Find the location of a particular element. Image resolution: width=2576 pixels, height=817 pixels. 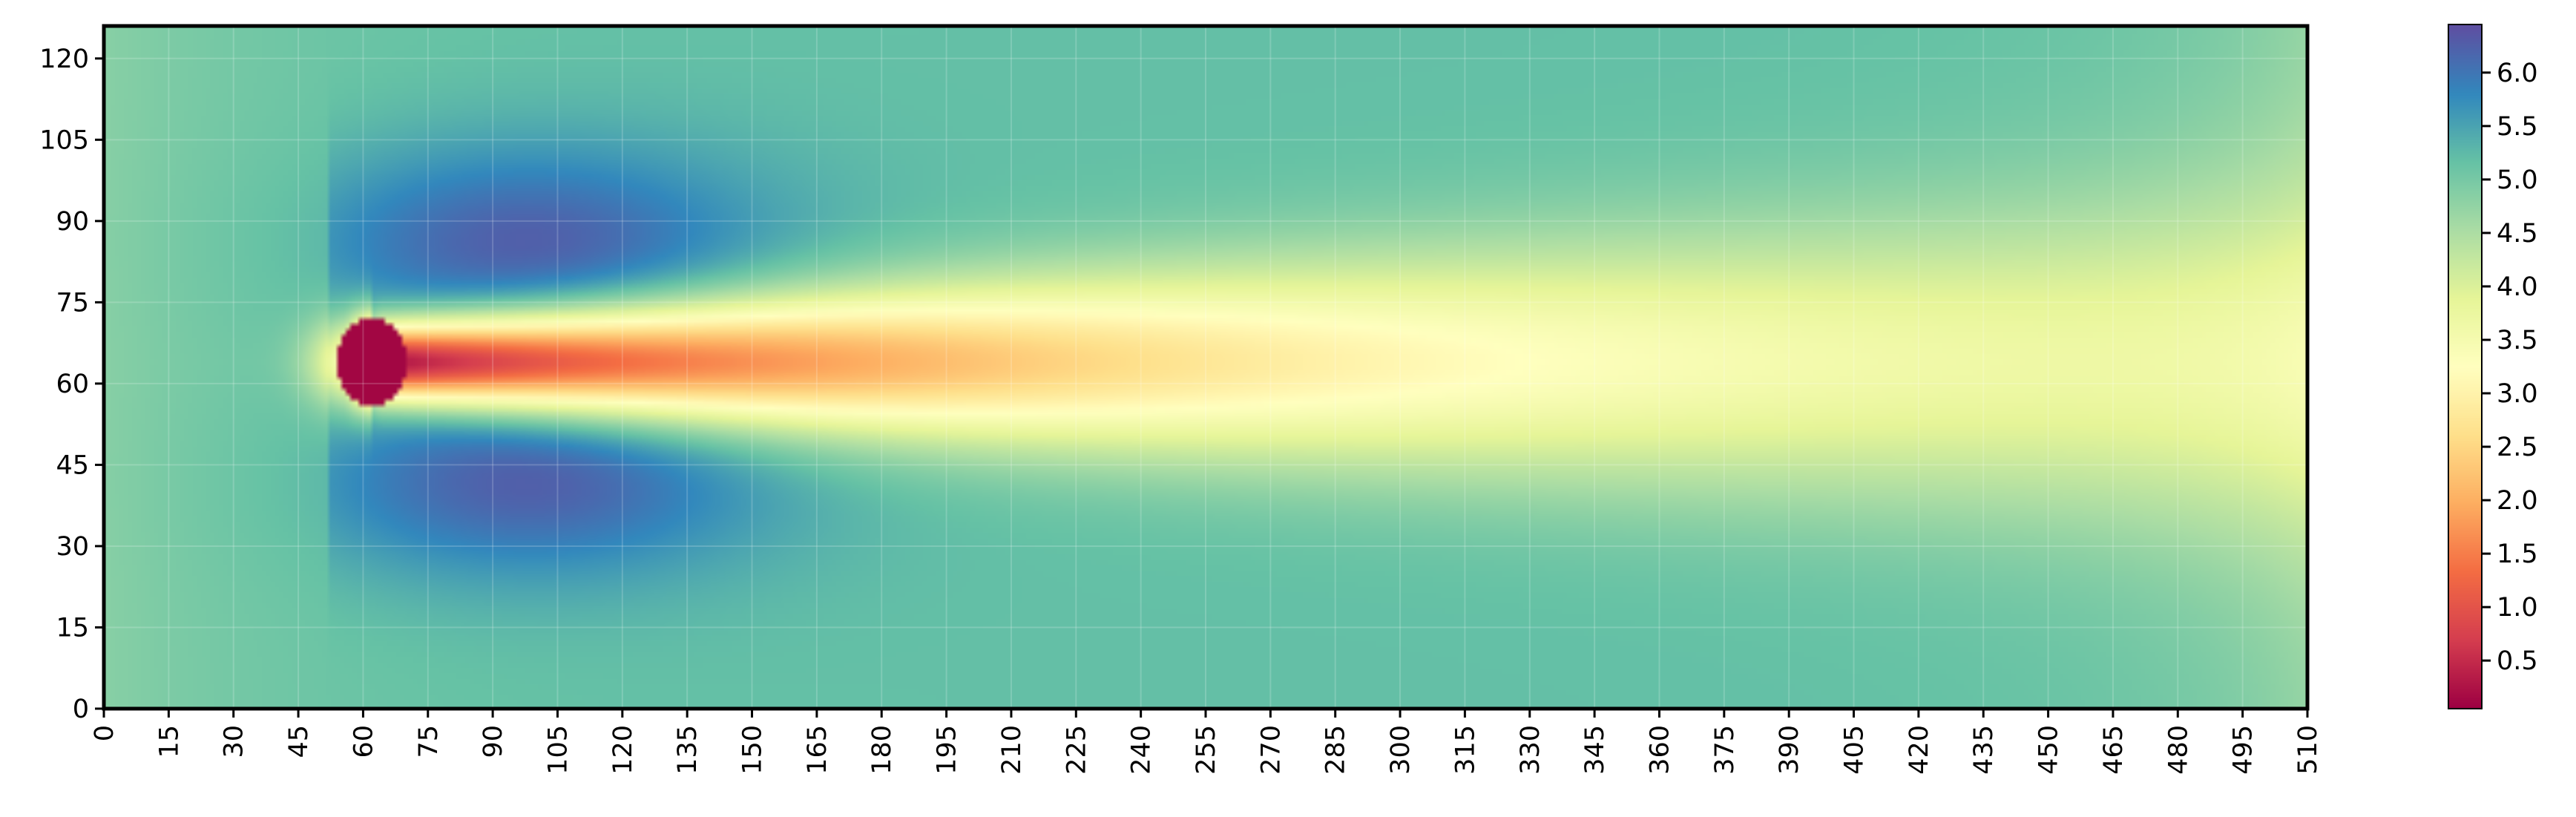

colorbar: 0.5 1.0 1.5 2.0 2.5 3.0 3.5 4.0 4.5 5.0 5.5 6.0 is located at coordinates (2493, 366).